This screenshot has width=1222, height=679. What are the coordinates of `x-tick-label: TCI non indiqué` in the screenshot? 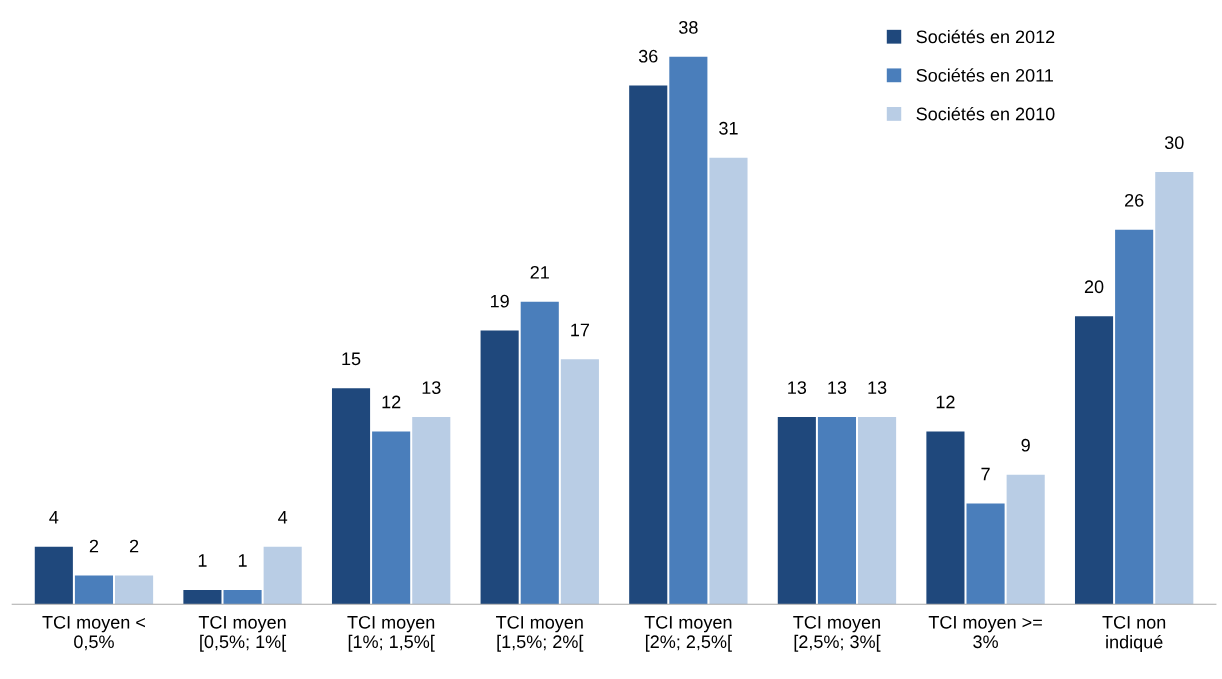 It's located at (1134, 633).